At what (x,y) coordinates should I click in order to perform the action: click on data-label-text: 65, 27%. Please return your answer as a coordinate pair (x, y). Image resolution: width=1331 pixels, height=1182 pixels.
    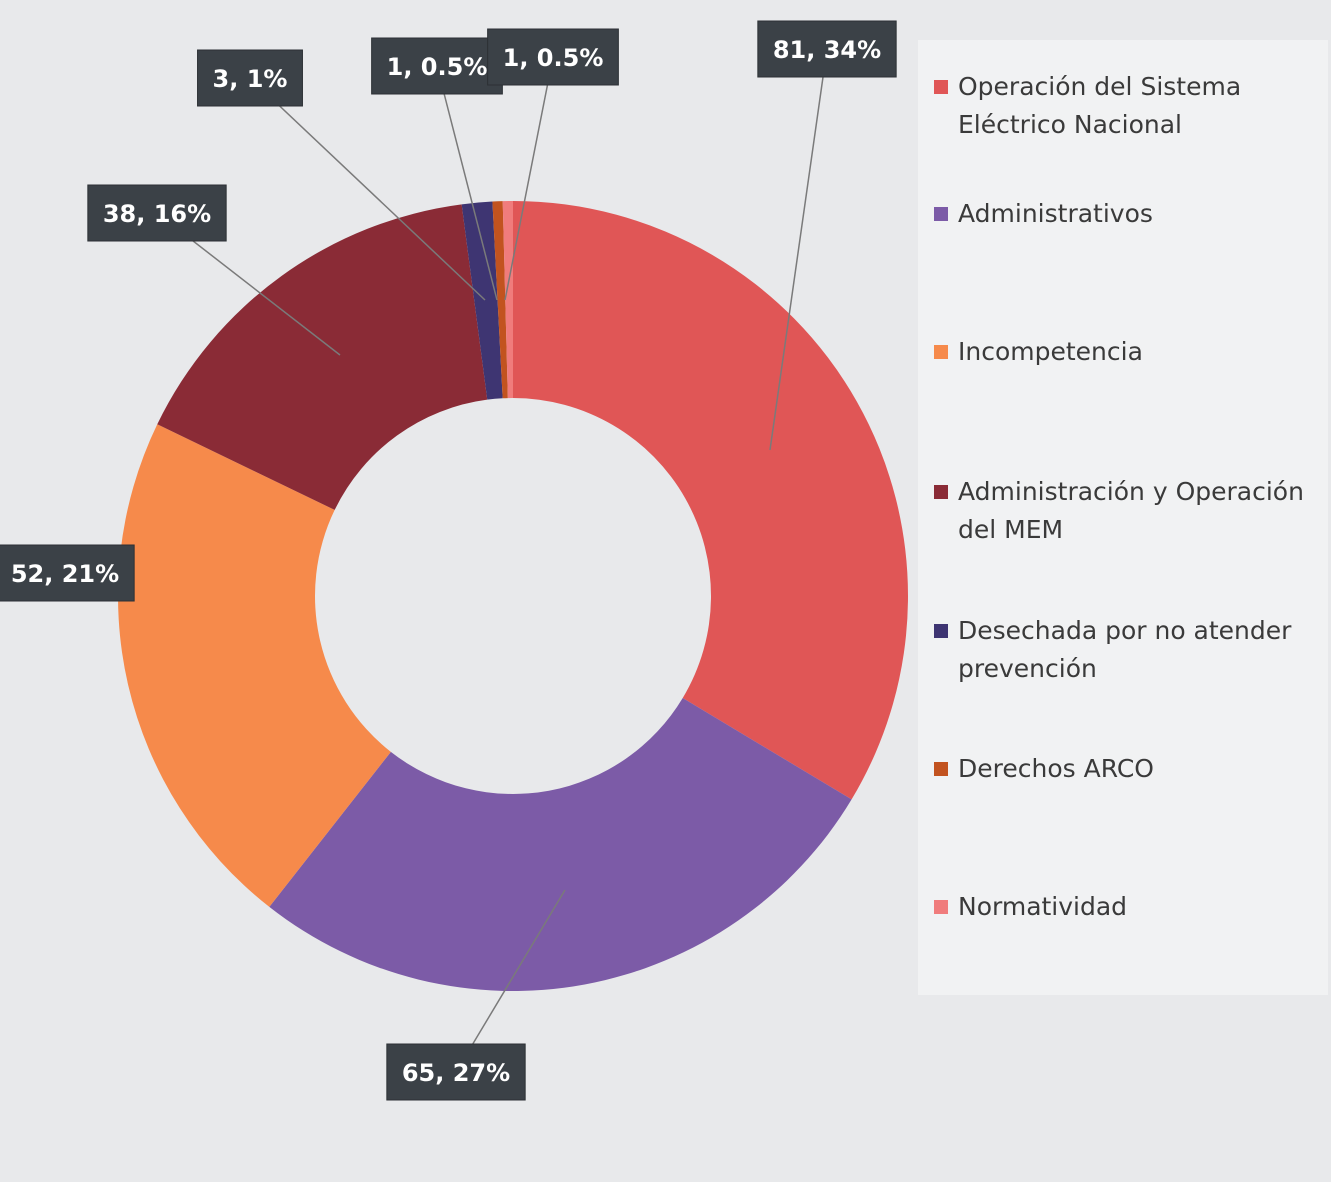
    Looking at the image, I should click on (456, 1073).